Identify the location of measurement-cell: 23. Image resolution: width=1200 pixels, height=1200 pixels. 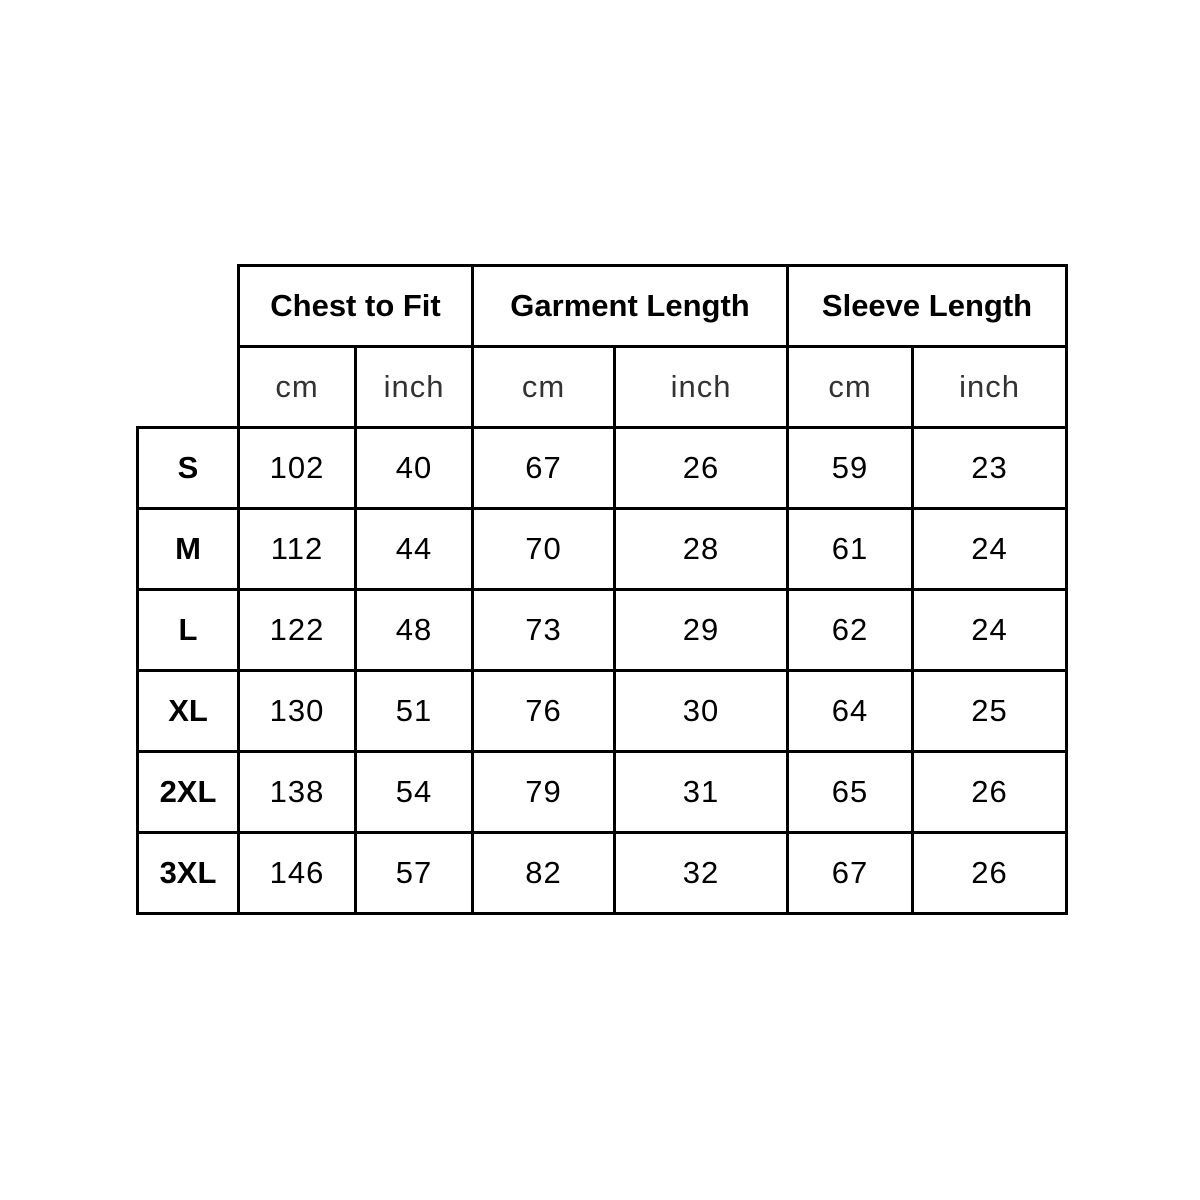
(989, 468).